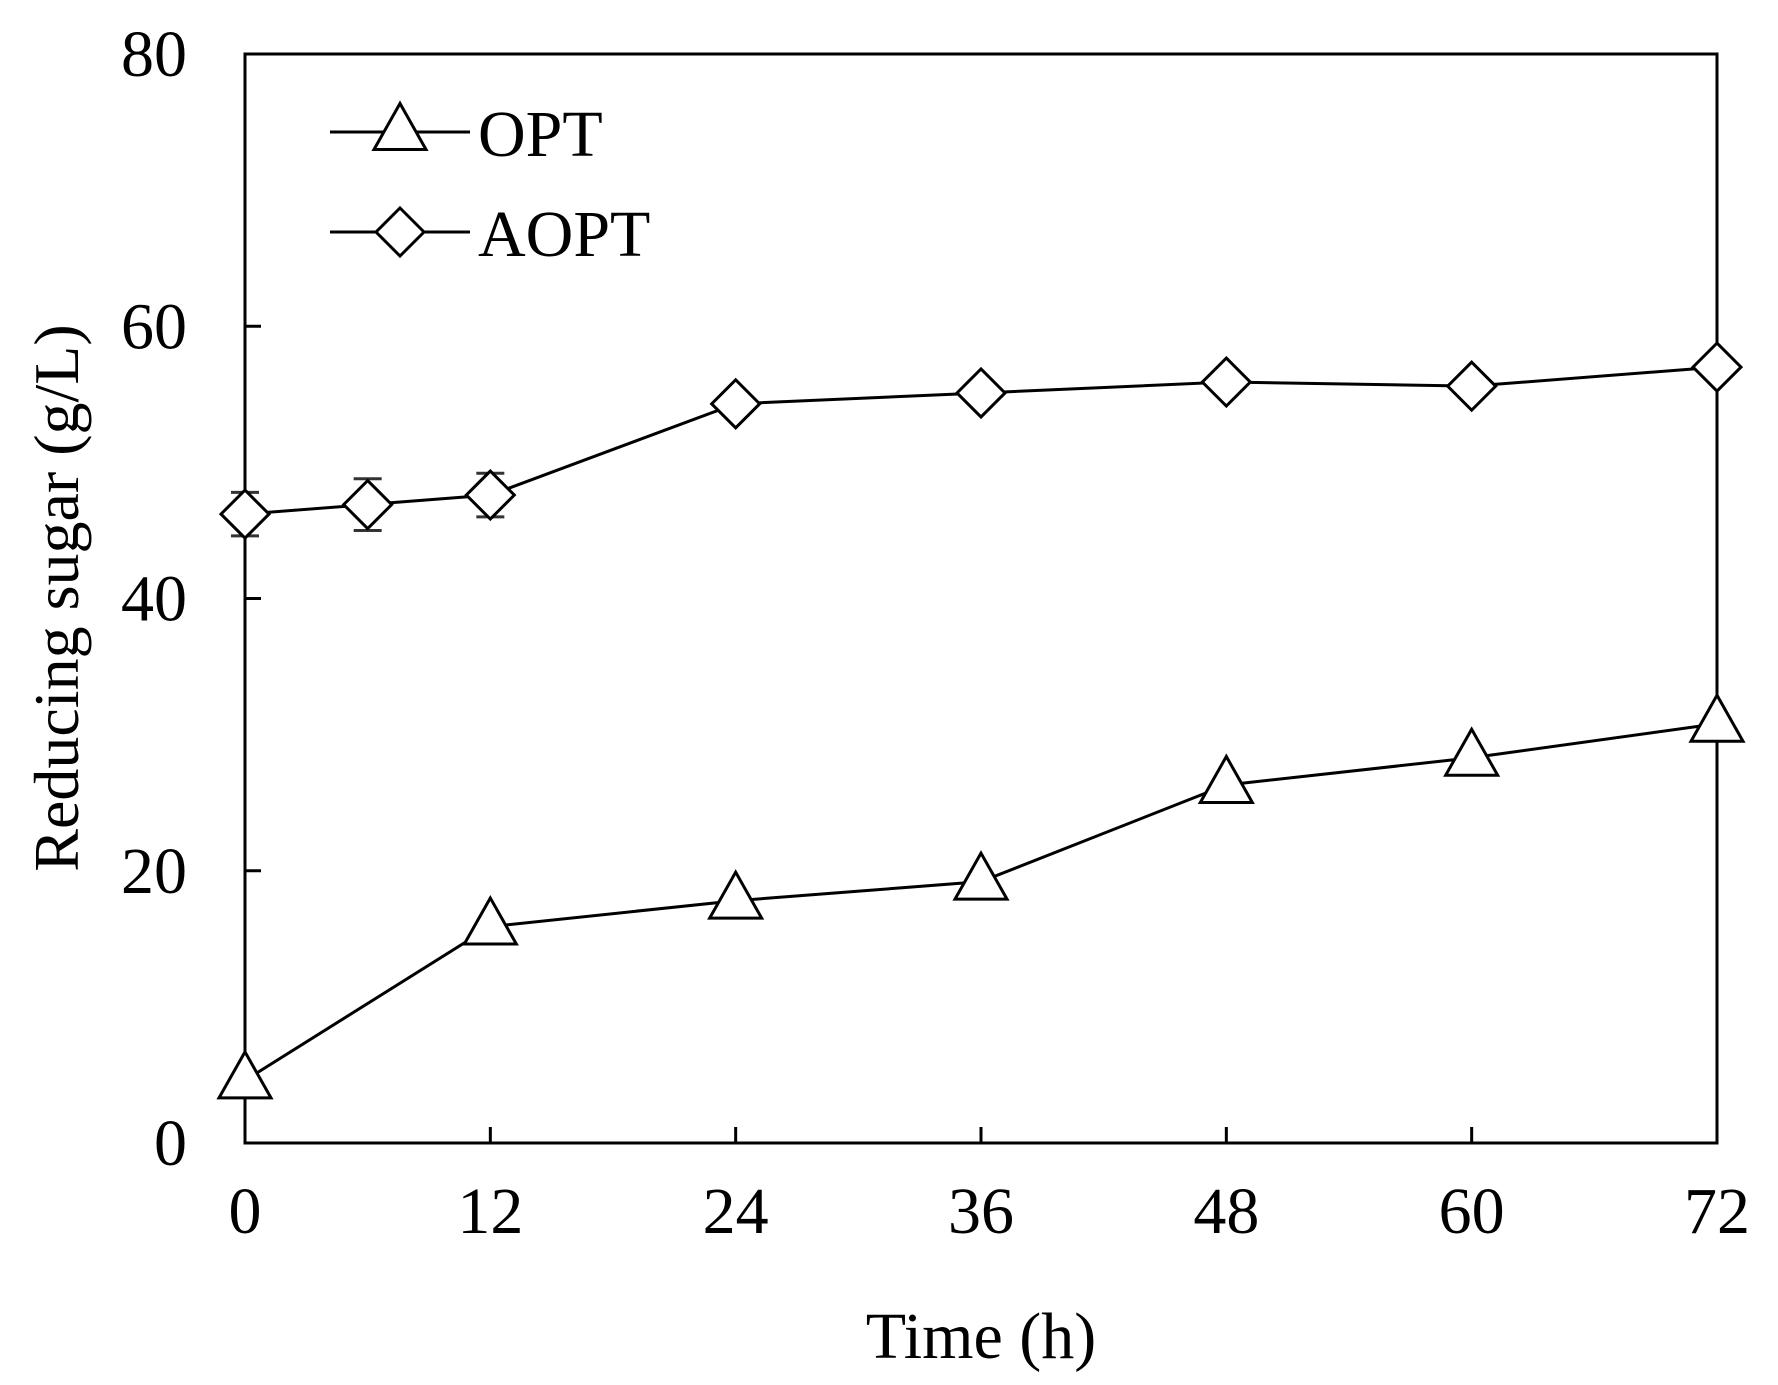 This screenshot has height=1385, width=1778. What do you see at coordinates (154, 326) in the screenshot?
I see `y-tick-label: 60` at bounding box center [154, 326].